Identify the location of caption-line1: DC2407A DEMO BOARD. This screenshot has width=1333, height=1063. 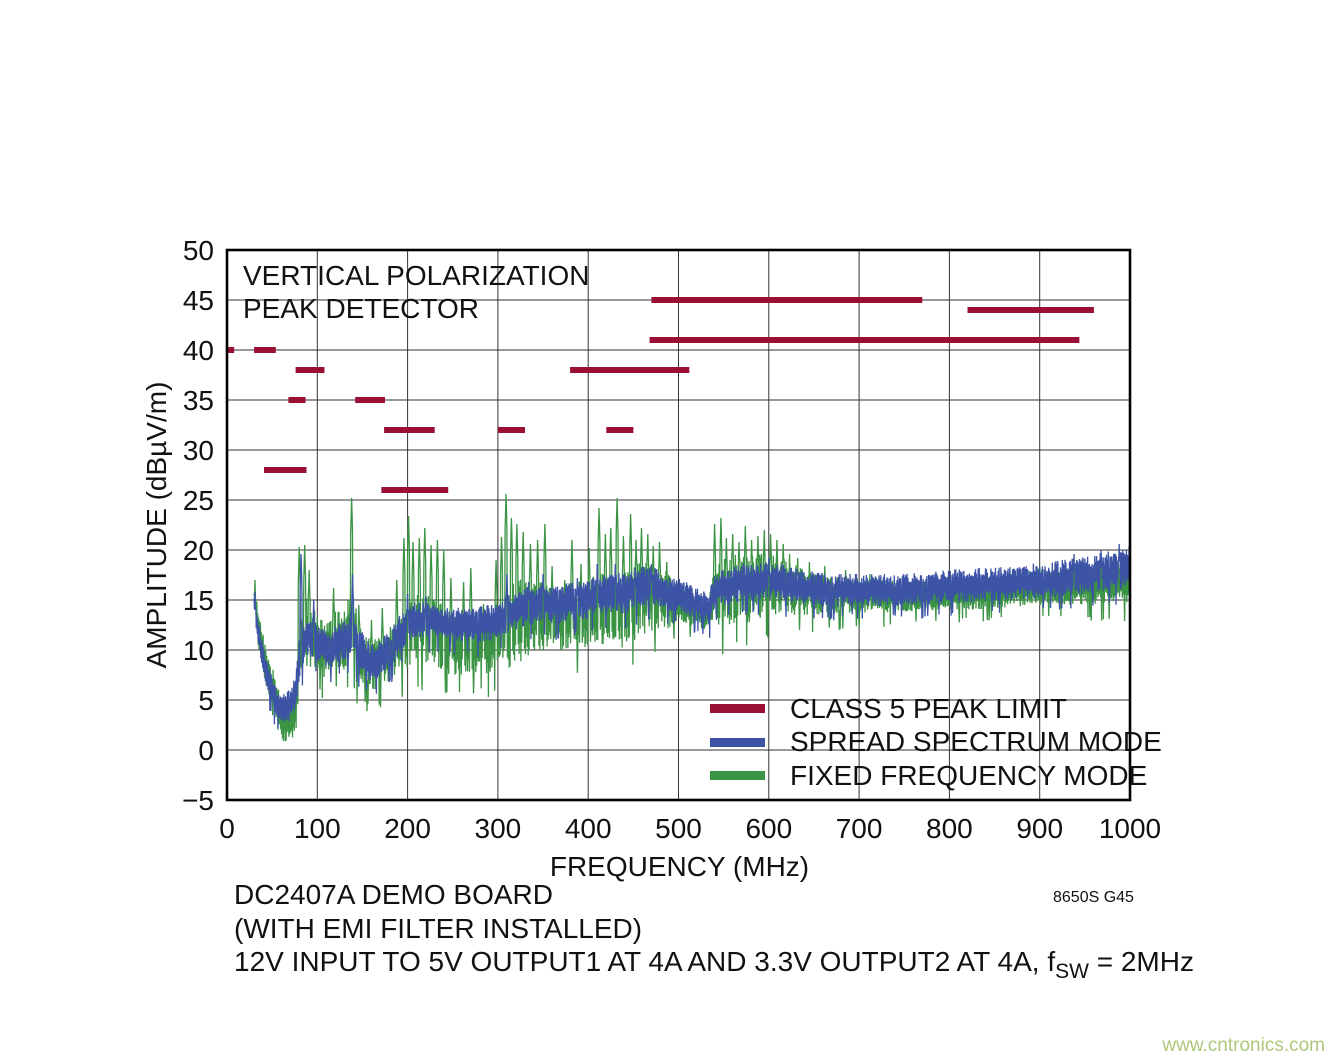
(393, 894).